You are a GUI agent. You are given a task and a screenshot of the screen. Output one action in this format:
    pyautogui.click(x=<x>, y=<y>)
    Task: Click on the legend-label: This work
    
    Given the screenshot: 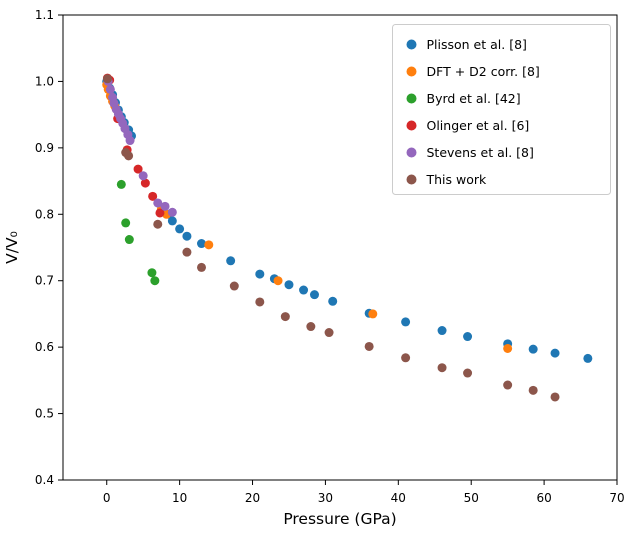 What is the action you would take?
    pyautogui.click(x=457, y=179)
    